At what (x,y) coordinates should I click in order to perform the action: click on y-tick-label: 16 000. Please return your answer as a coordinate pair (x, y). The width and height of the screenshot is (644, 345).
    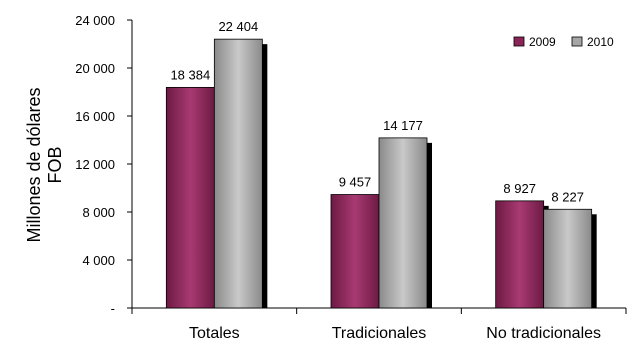
    Looking at the image, I should click on (95, 116).